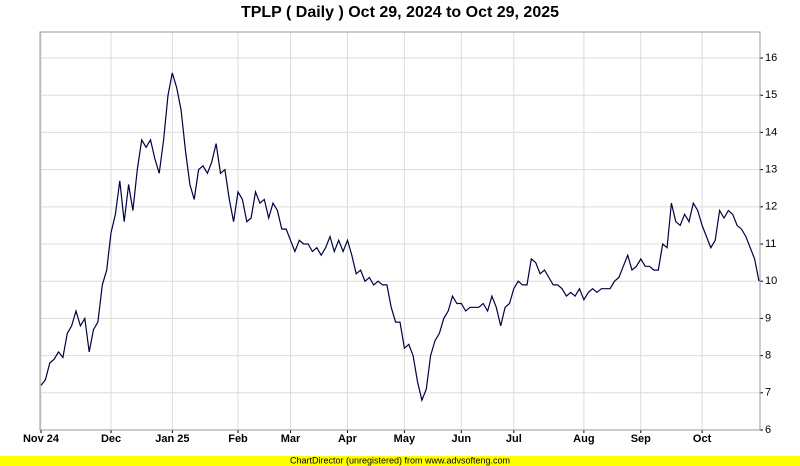 This screenshot has height=466, width=800. I want to click on x-tick-label: May, so click(405, 439).